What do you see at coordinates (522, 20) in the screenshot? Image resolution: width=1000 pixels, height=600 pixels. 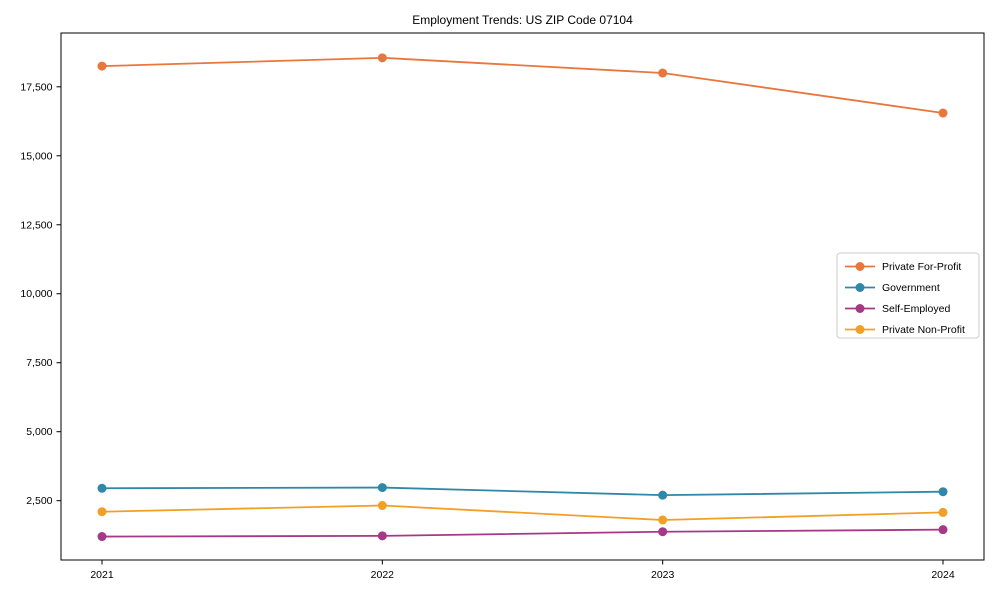 I see `chart-title: Employment Trends: US ZIP Code 07104` at bounding box center [522, 20].